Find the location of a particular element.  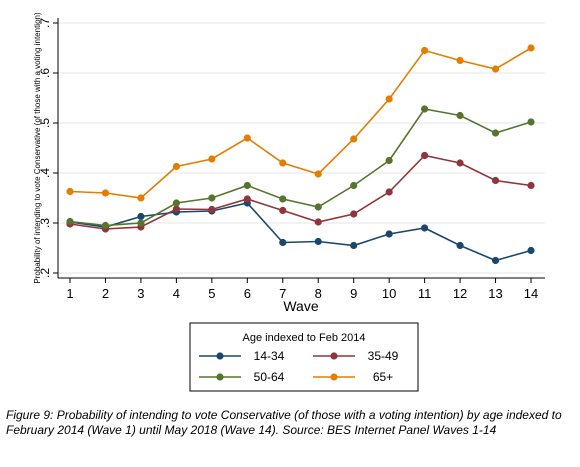

legend-item: 35-49 is located at coordinates (356, 356).